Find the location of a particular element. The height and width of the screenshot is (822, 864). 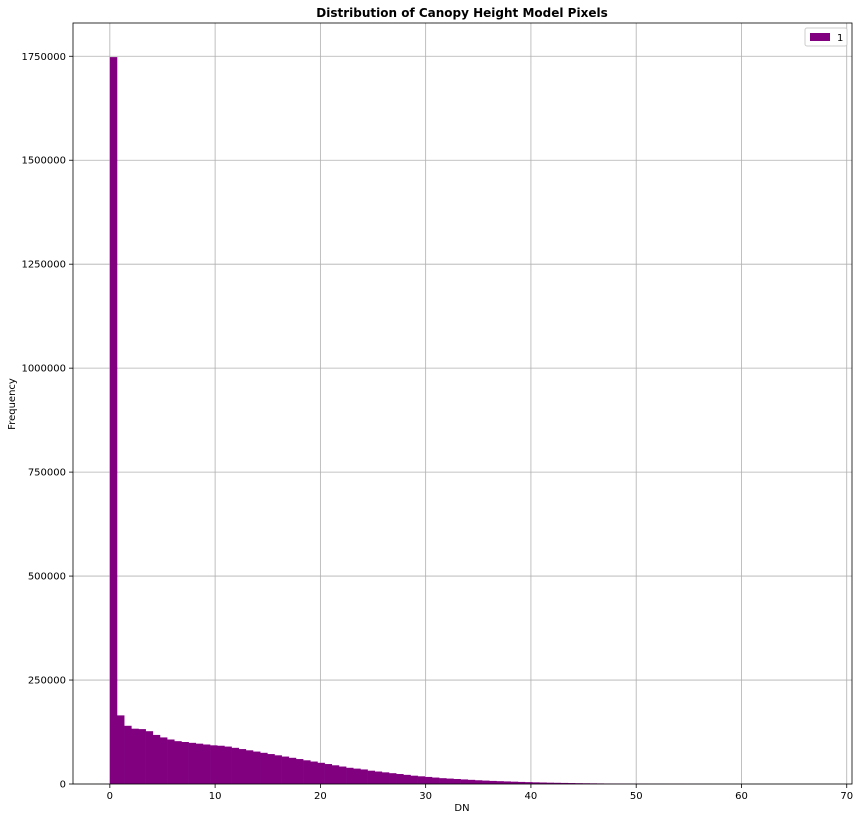

x-tick-label: 10 is located at coordinates (215, 796).